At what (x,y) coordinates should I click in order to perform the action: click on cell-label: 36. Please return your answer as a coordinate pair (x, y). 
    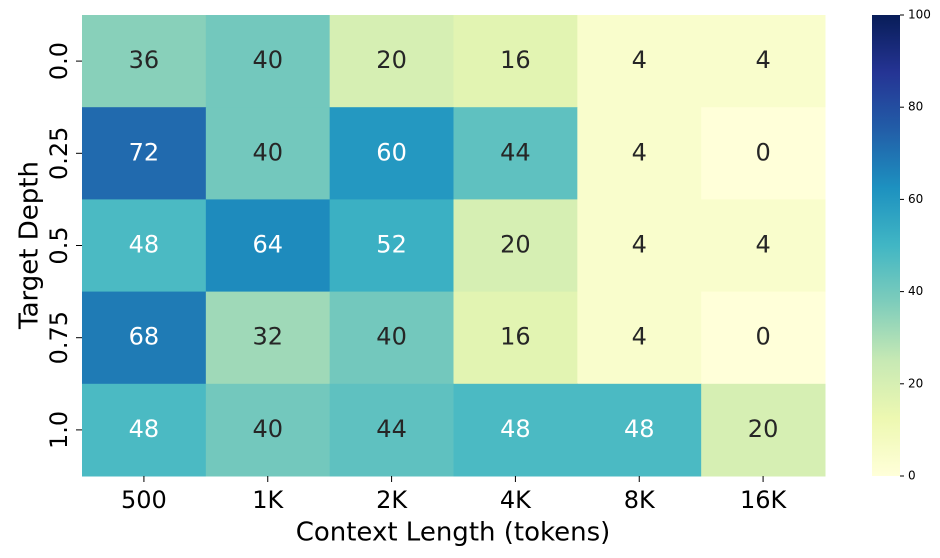
    Looking at the image, I should click on (144, 60).